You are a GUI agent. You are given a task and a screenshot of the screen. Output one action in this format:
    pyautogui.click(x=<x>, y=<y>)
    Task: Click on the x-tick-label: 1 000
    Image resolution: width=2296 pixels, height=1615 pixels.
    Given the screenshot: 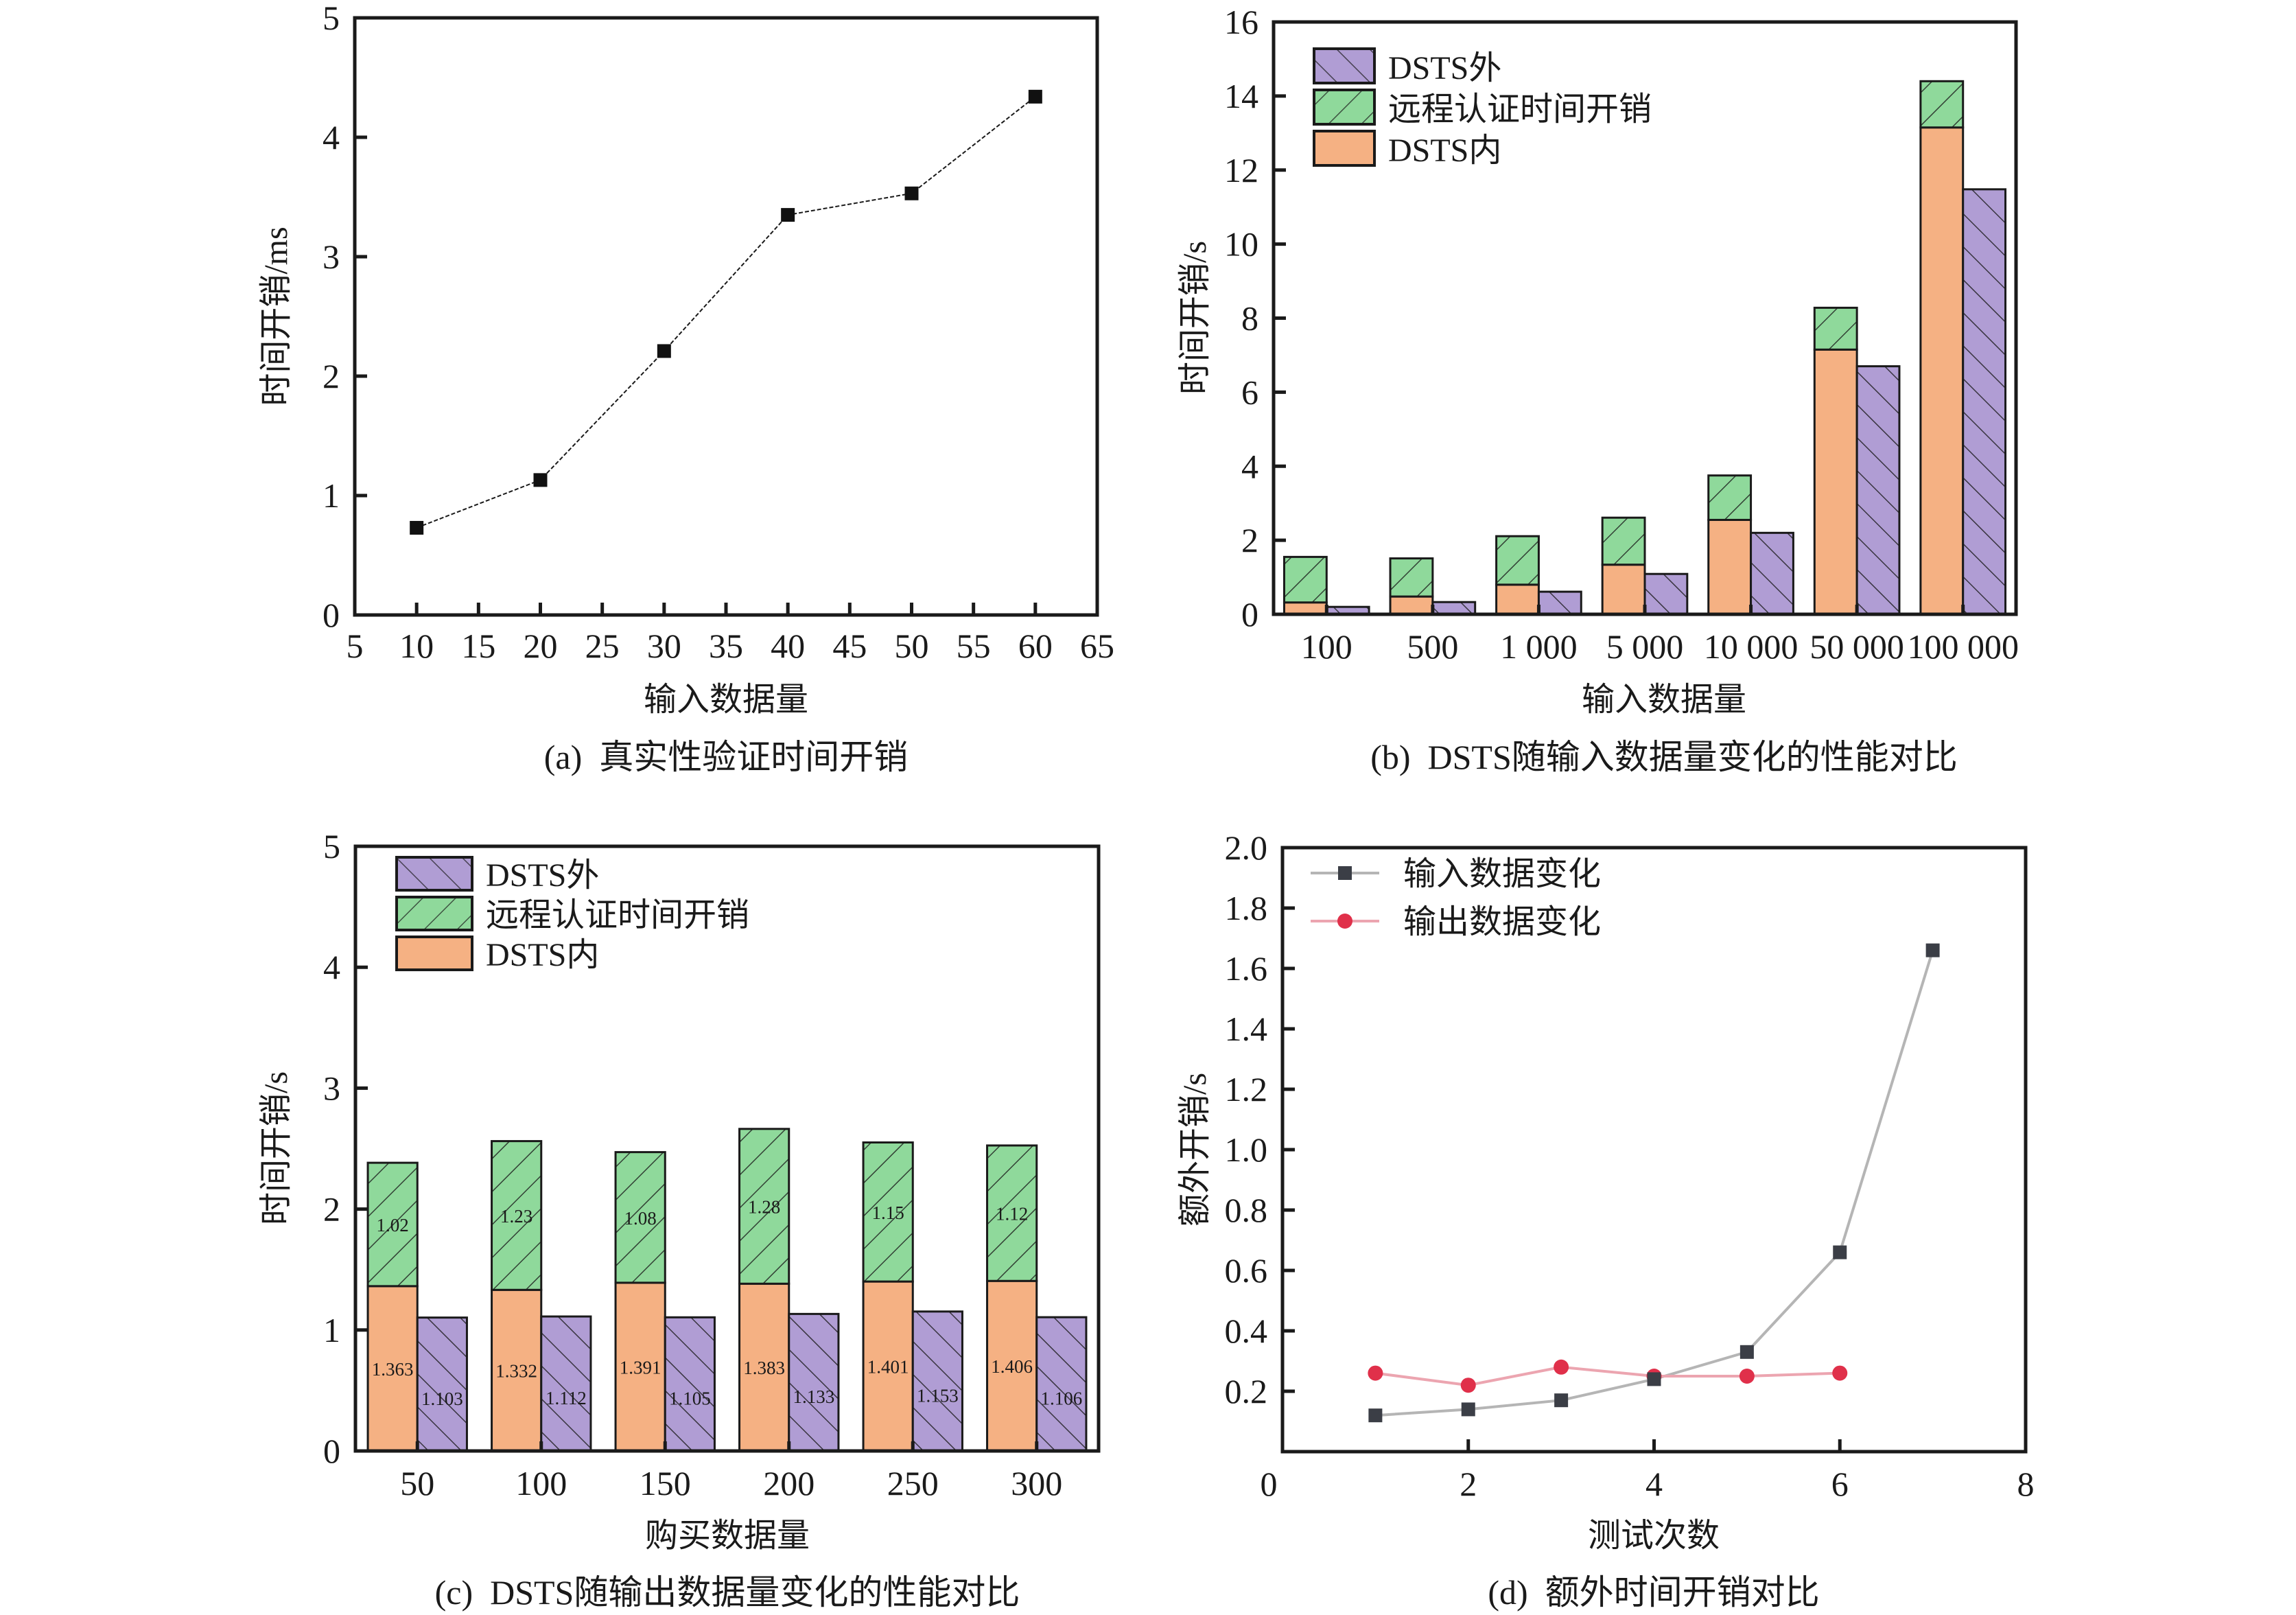 What is the action you would take?
    pyautogui.click(x=1539, y=647)
    